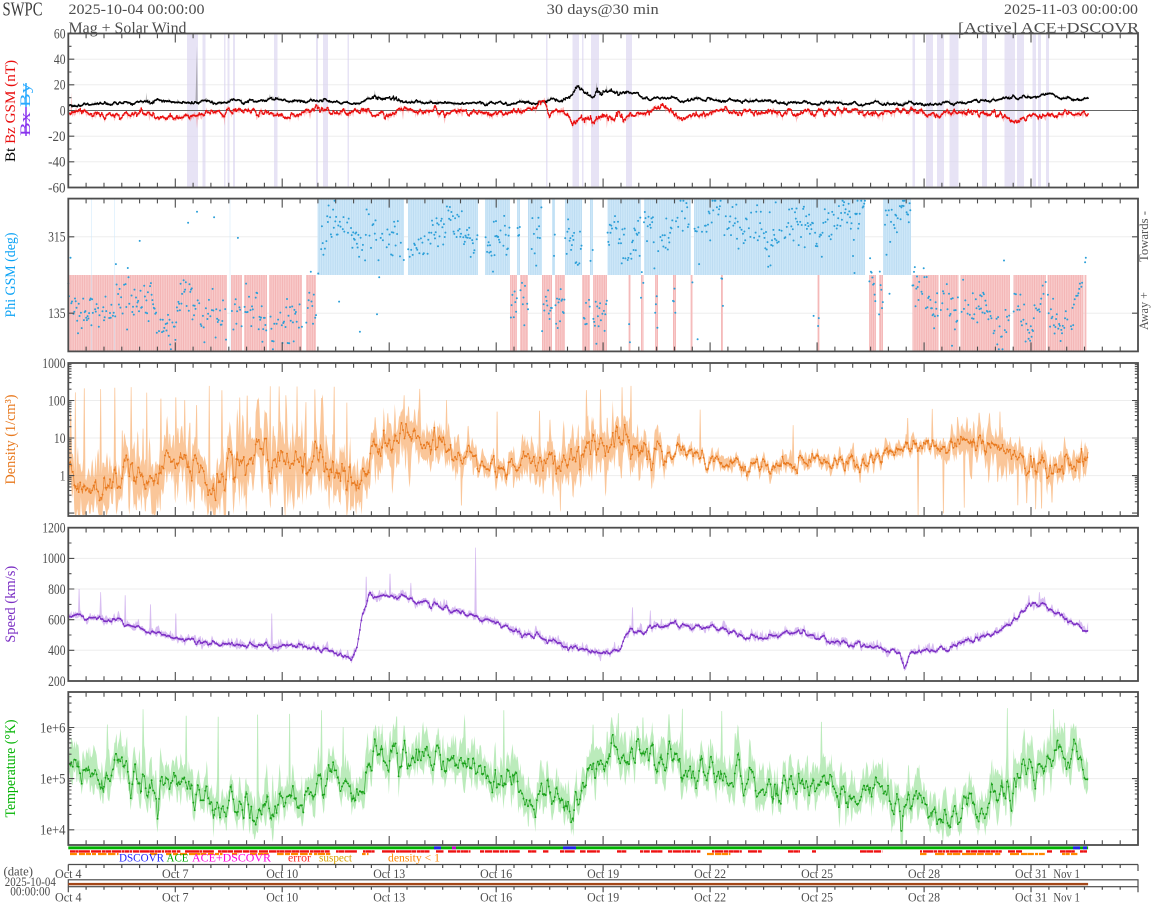 Image resolution: width=1158 pixels, height=910 pixels. I want to click on svg-text: 200, so click(56, 682).